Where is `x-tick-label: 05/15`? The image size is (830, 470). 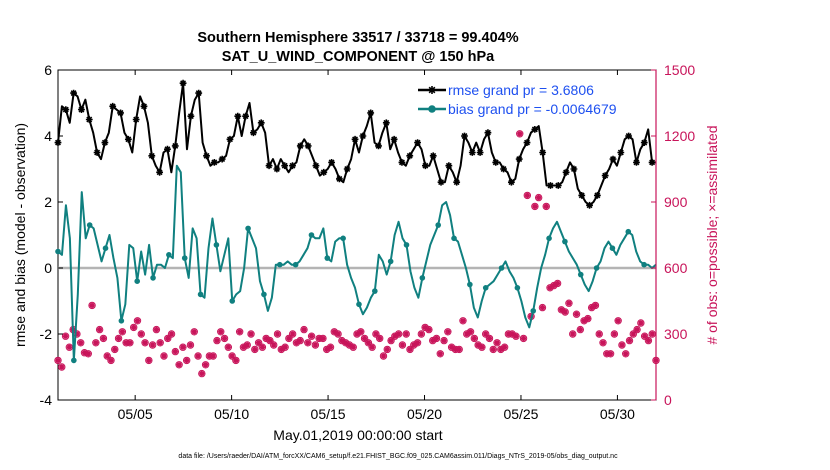 x-tick-label: 05/15 is located at coordinates (328, 414).